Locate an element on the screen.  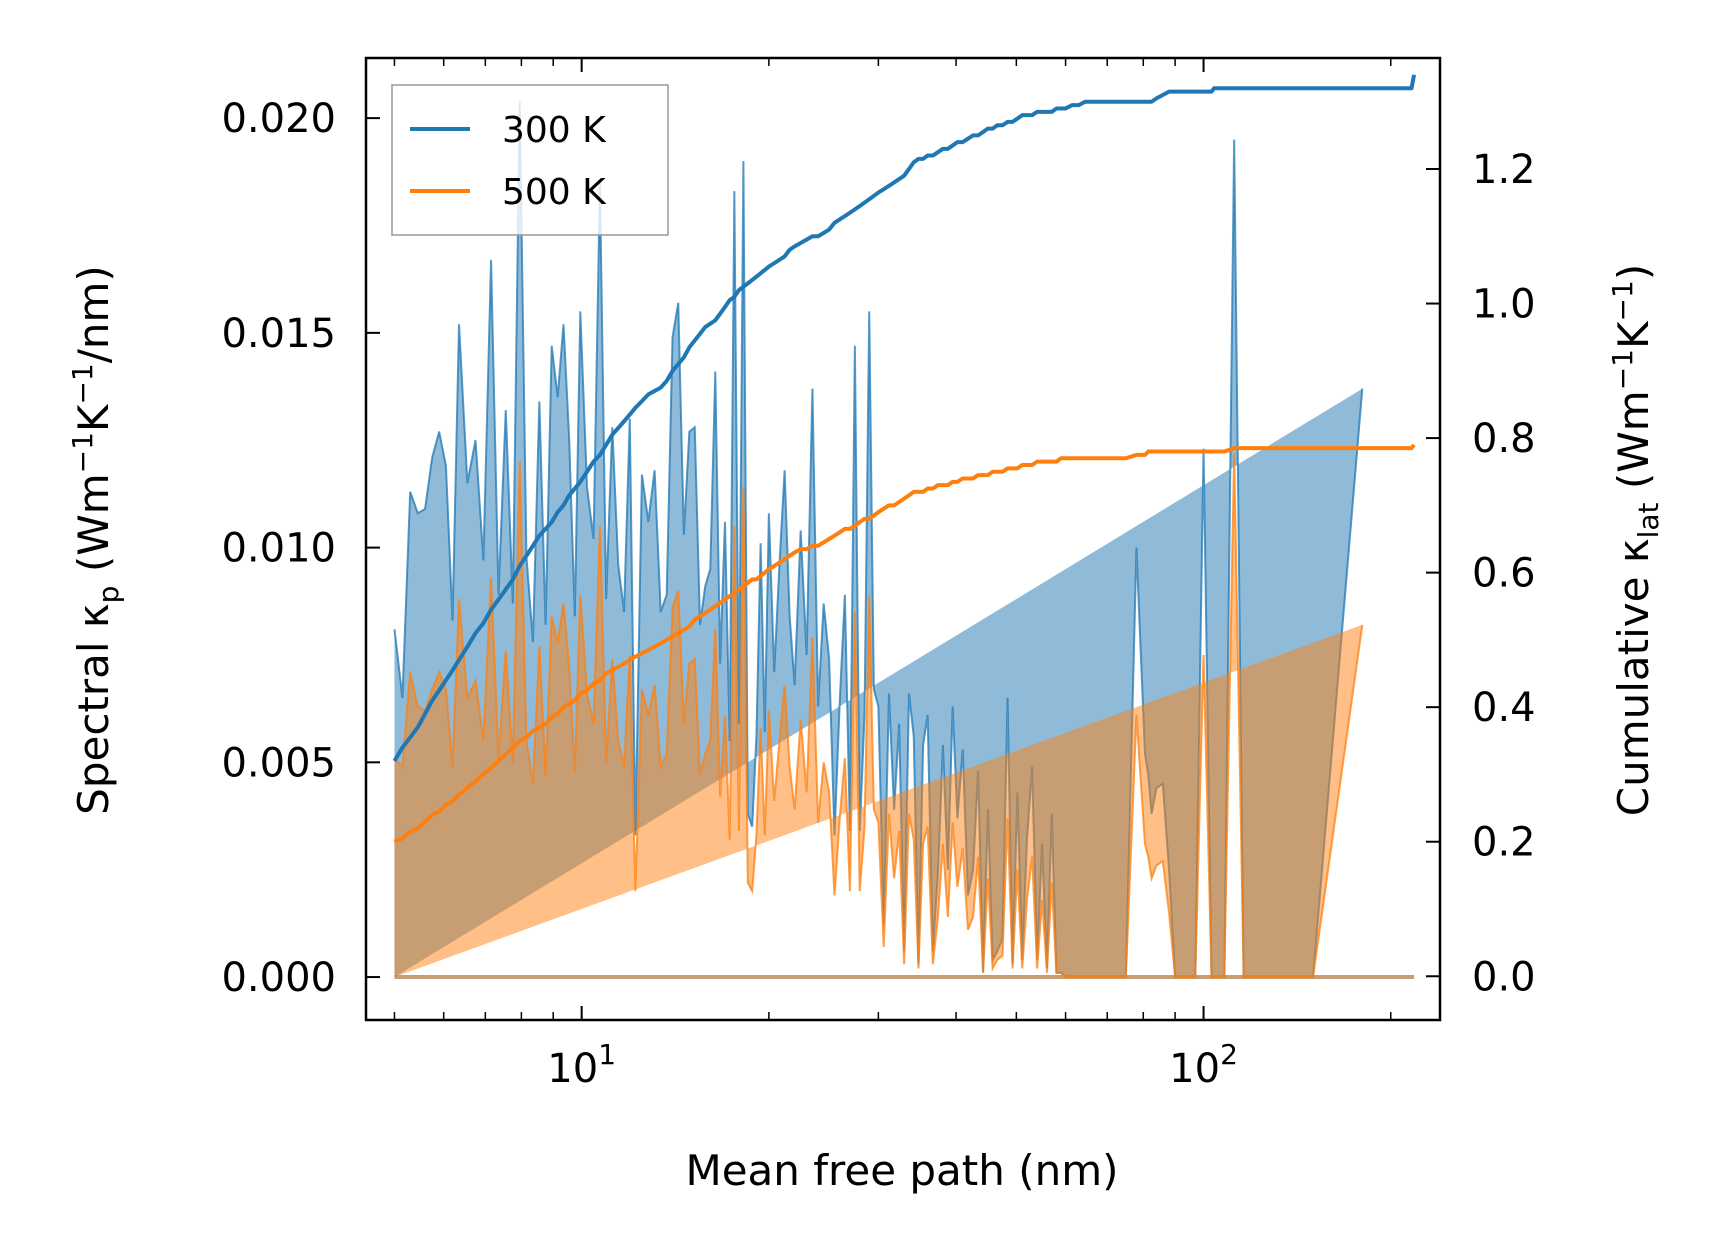
y-right-tick-label: 0.8 is located at coordinates (1504, 439).